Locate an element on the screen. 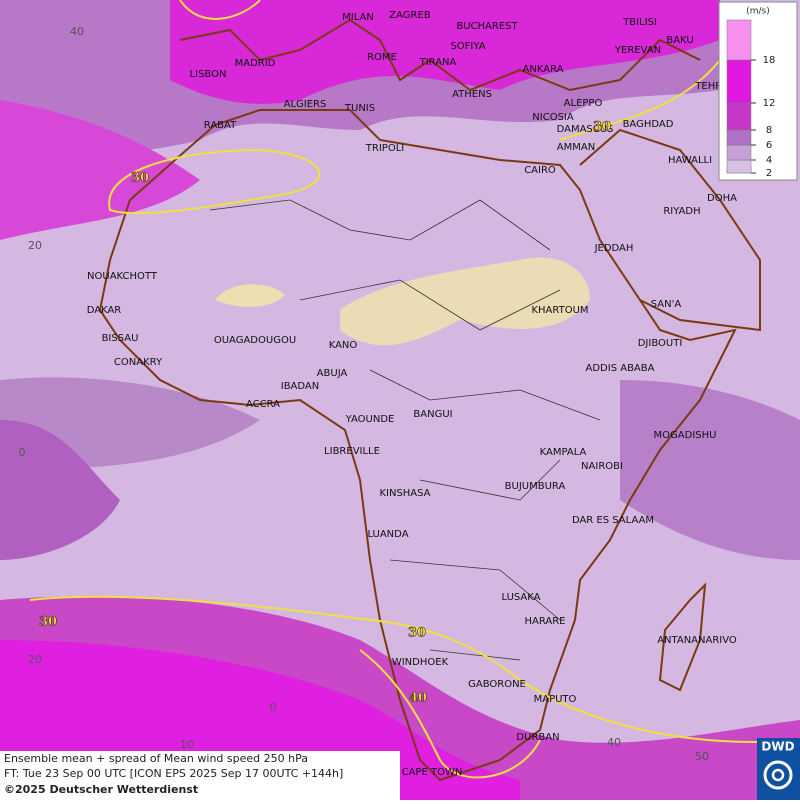 This screenshot has width=800, height=804. city-label: HARARE is located at coordinates (544, 621).